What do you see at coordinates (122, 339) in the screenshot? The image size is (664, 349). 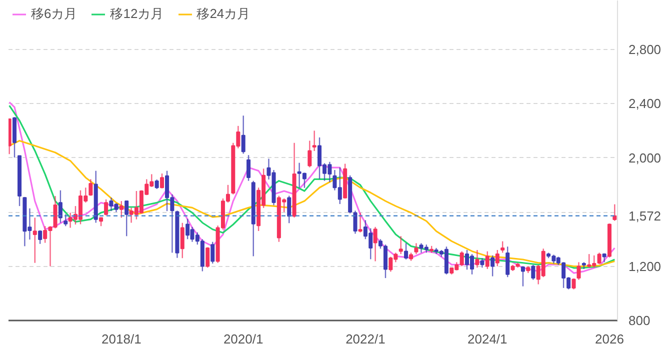 I see `x-tick-label: 2018/1` at bounding box center [122, 339].